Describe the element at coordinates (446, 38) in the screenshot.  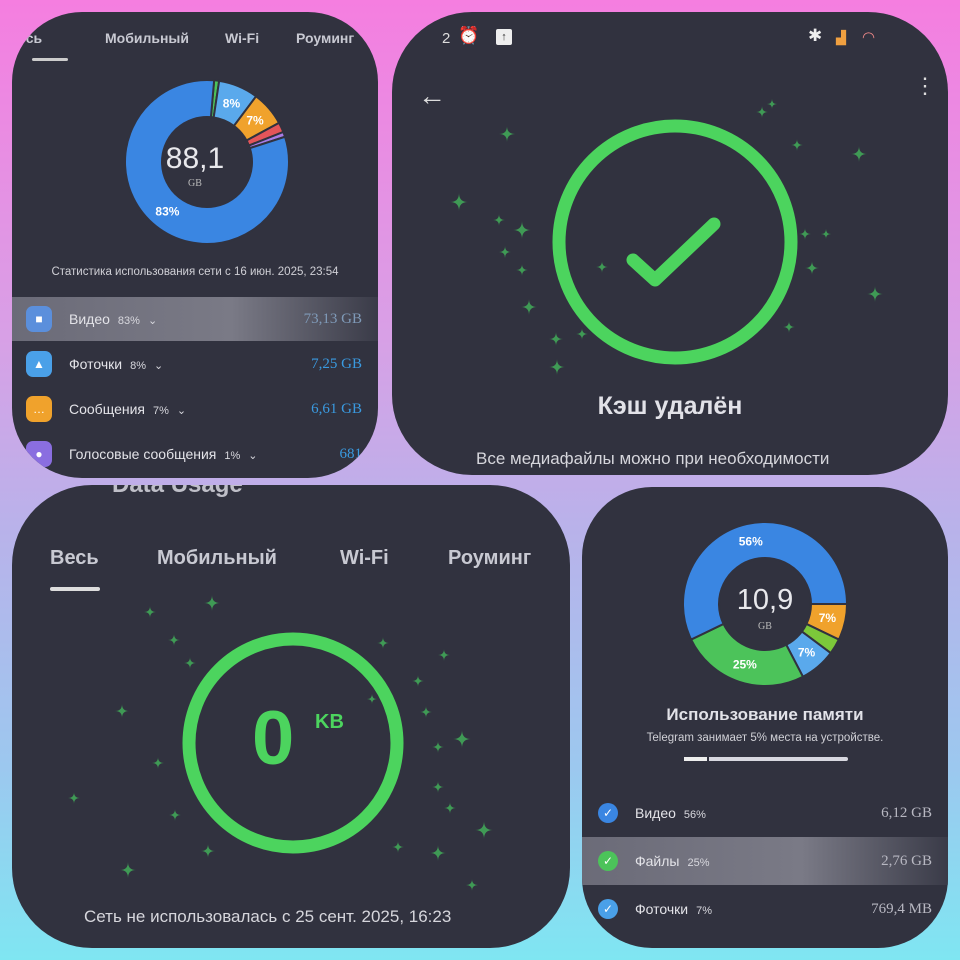
I see `status-time: 2` at that location.